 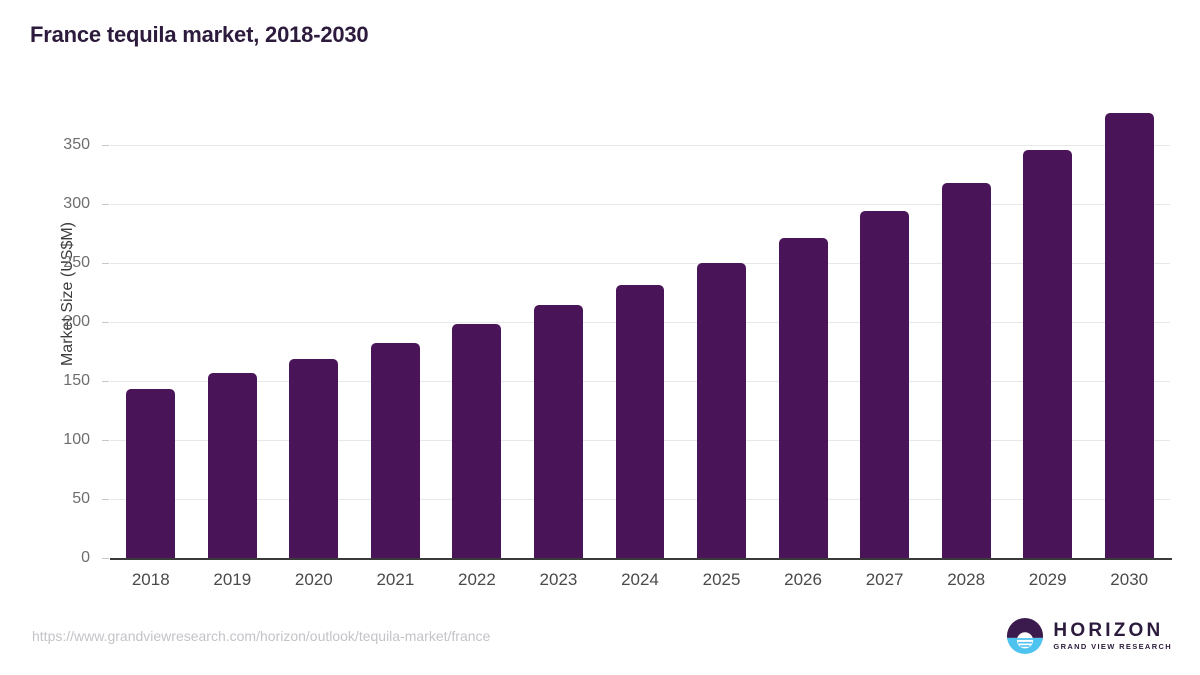 What do you see at coordinates (199, 34) in the screenshot?
I see `page-title: France tequila market, 2018-2030` at bounding box center [199, 34].